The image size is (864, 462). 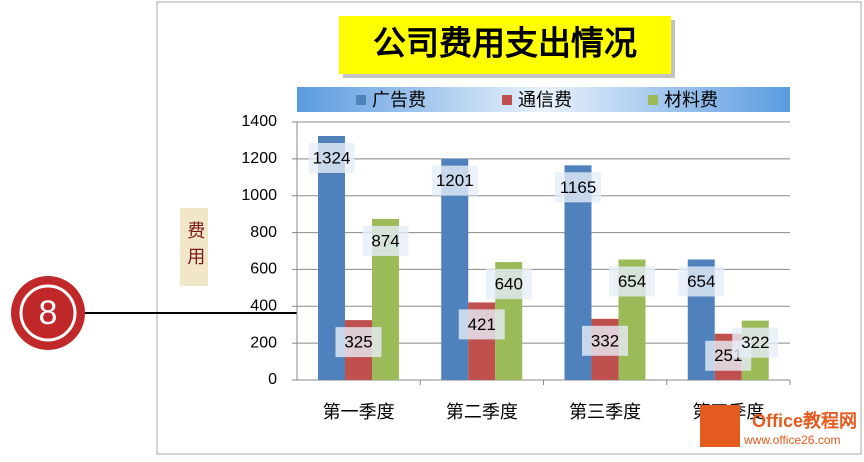 I want to click on legend-box, so click(x=543, y=99).